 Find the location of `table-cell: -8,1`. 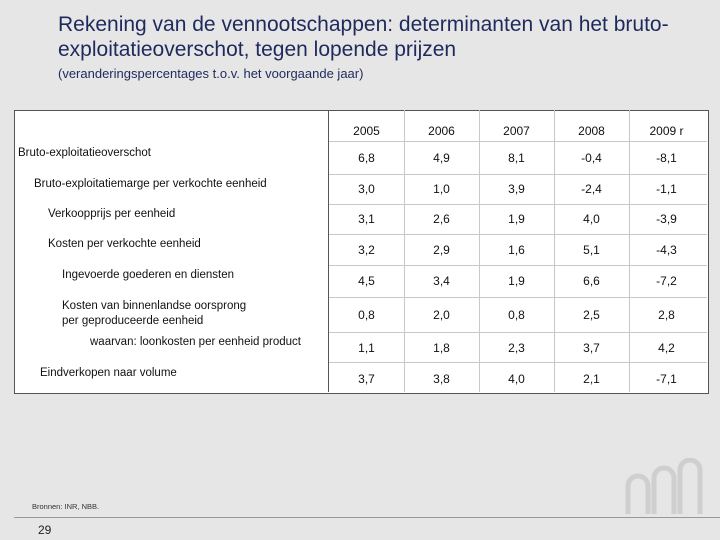

table-cell: -8,1 is located at coordinates (666, 158).